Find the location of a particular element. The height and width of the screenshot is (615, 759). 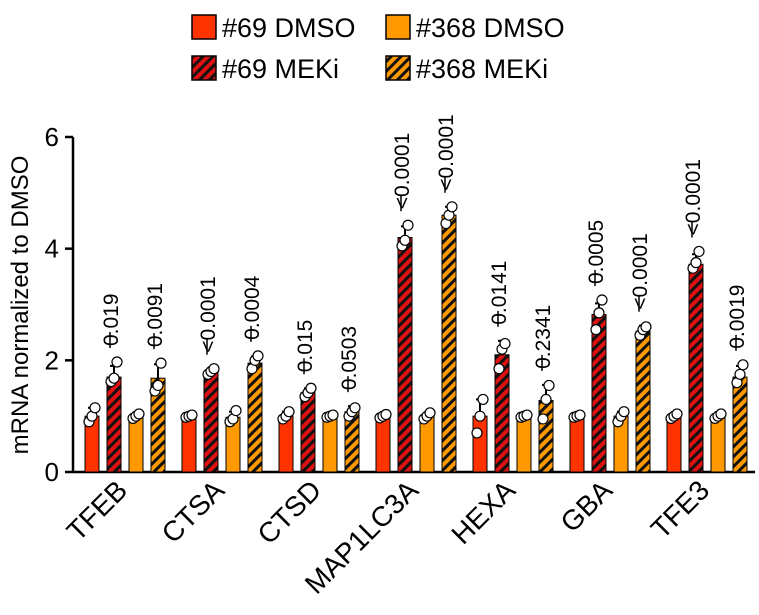

annotation-label-ctsa-1: 0.0004 is located at coordinates (252, 307).